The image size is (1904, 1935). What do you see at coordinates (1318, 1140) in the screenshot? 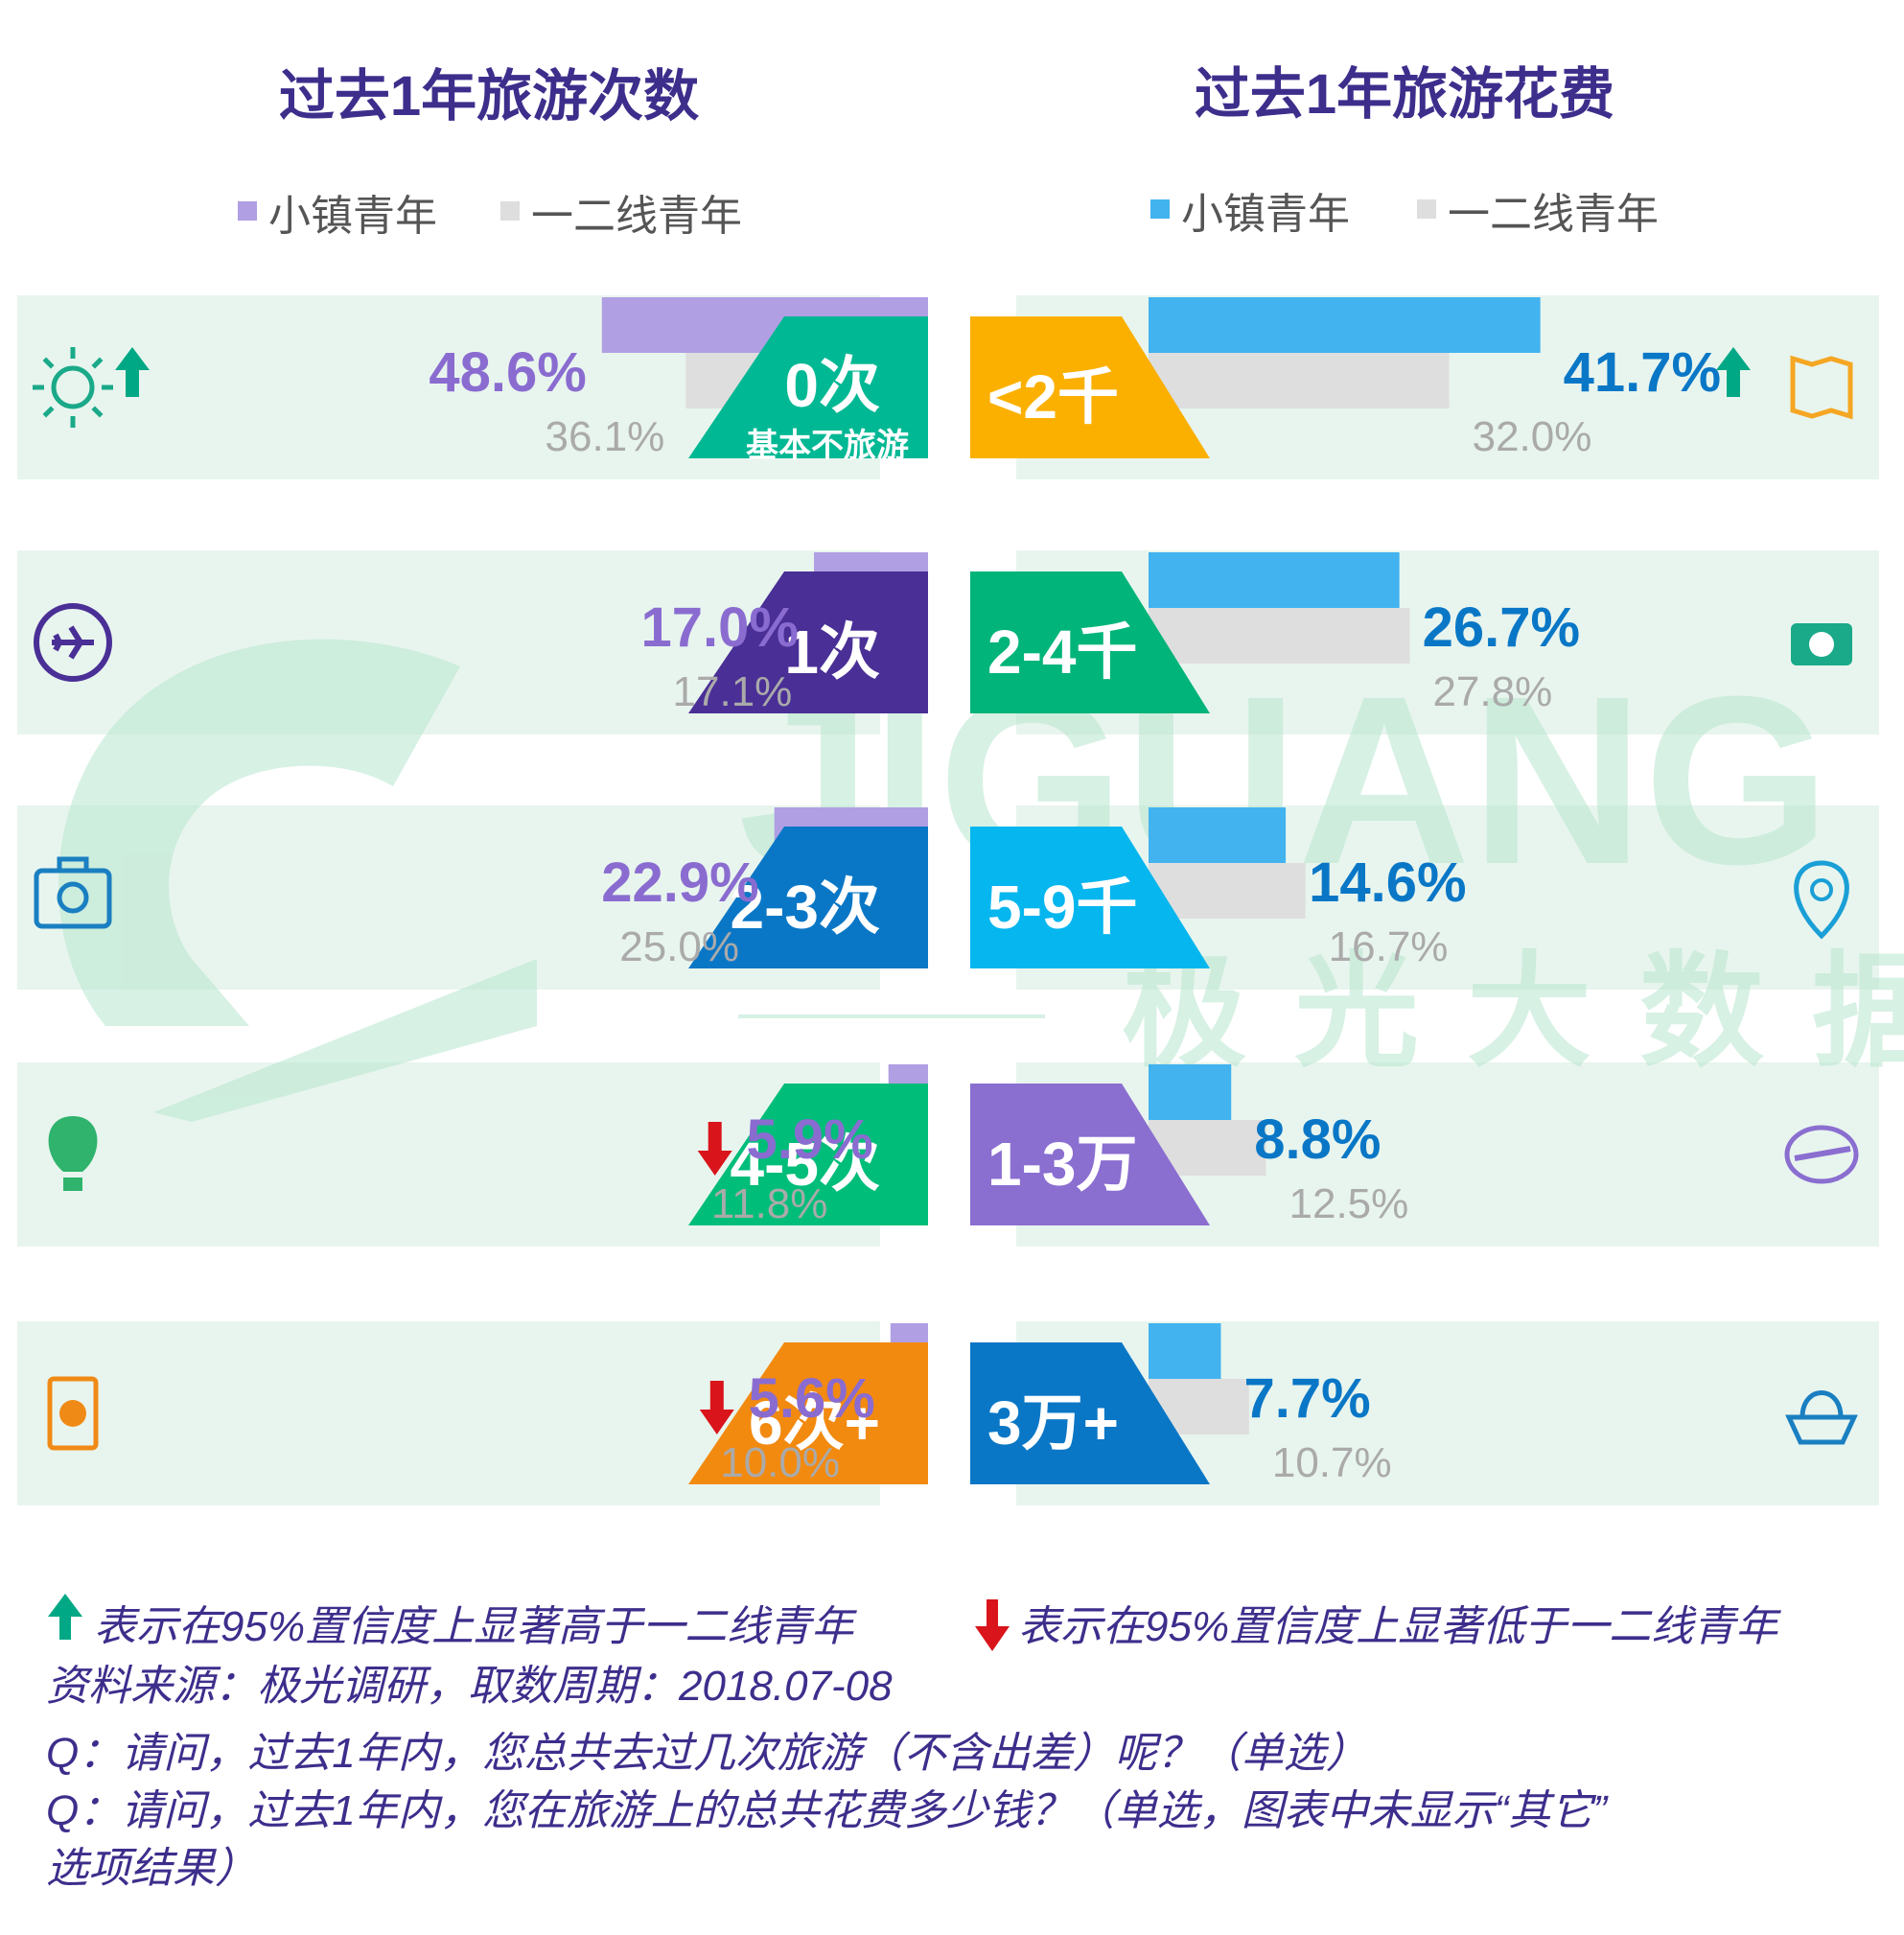
I see `town-value-label: 8.8%` at bounding box center [1318, 1140].